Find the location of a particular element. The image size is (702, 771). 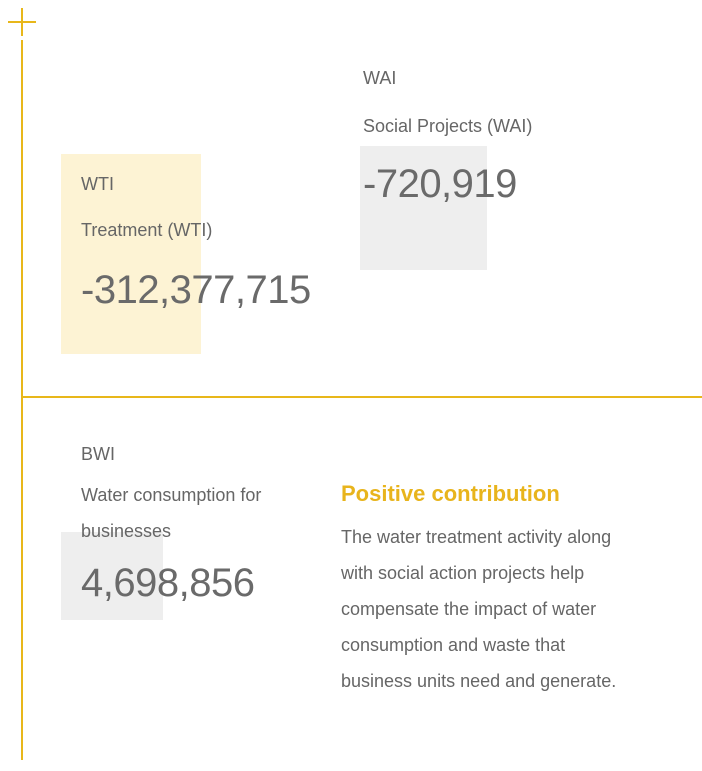

block-value: -720,919 is located at coordinates (440, 184).